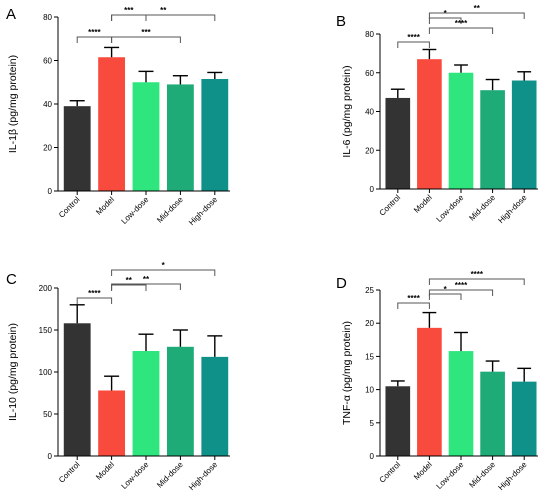 The height and width of the screenshot is (496, 550). I want to click on y-axis-label: IL-6 (pg/mg protein), so click(347, 111).